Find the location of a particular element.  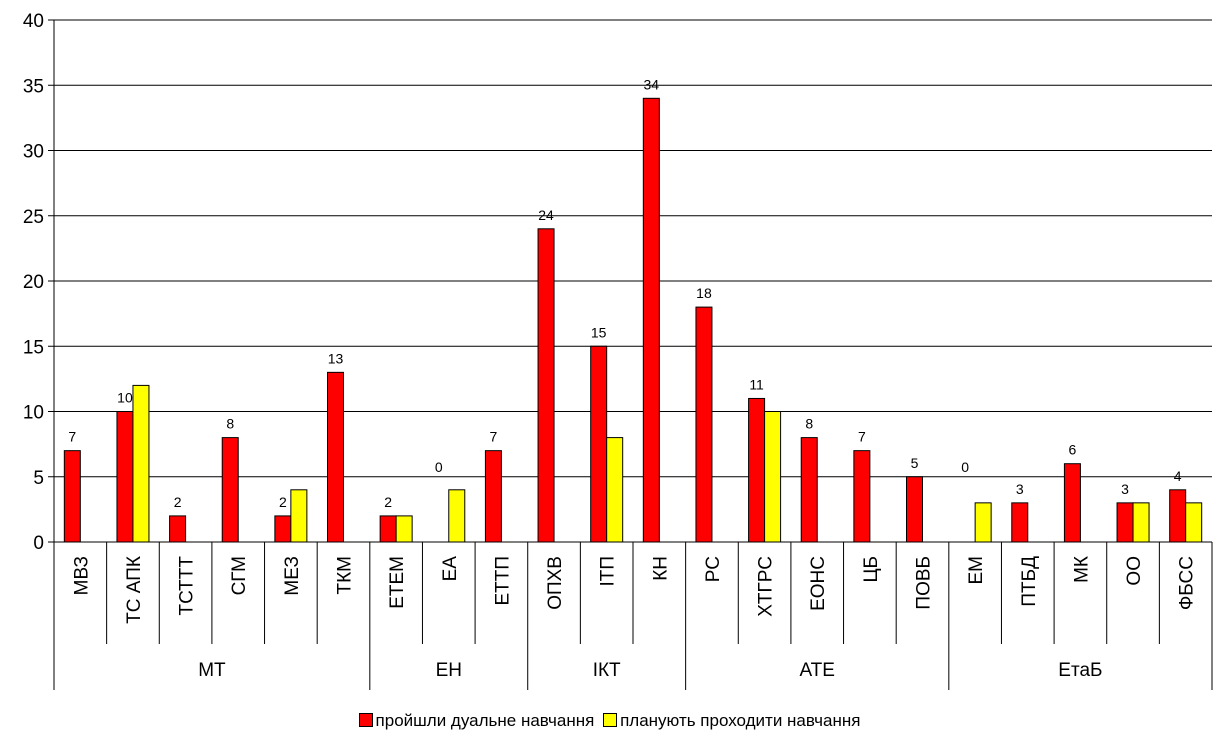

category-label: ІТП is located at coordinates (608, 571).